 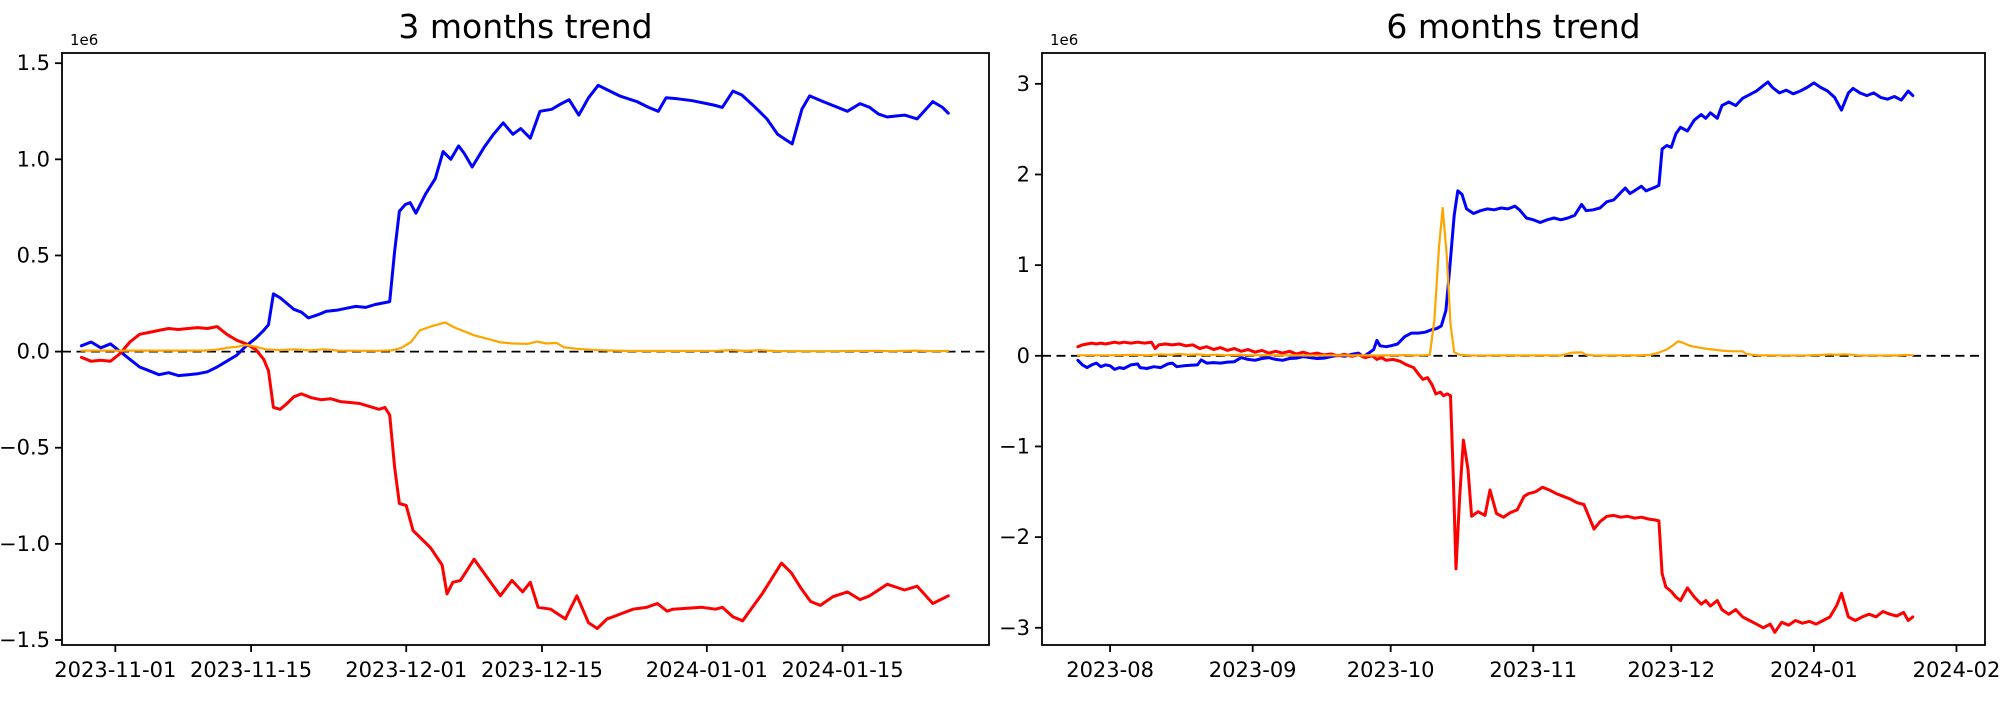 What do you see at coordinates (1023, 84) in the screenshot?
I see `y-tick-label: 3` at bounding box center [1023, 84].